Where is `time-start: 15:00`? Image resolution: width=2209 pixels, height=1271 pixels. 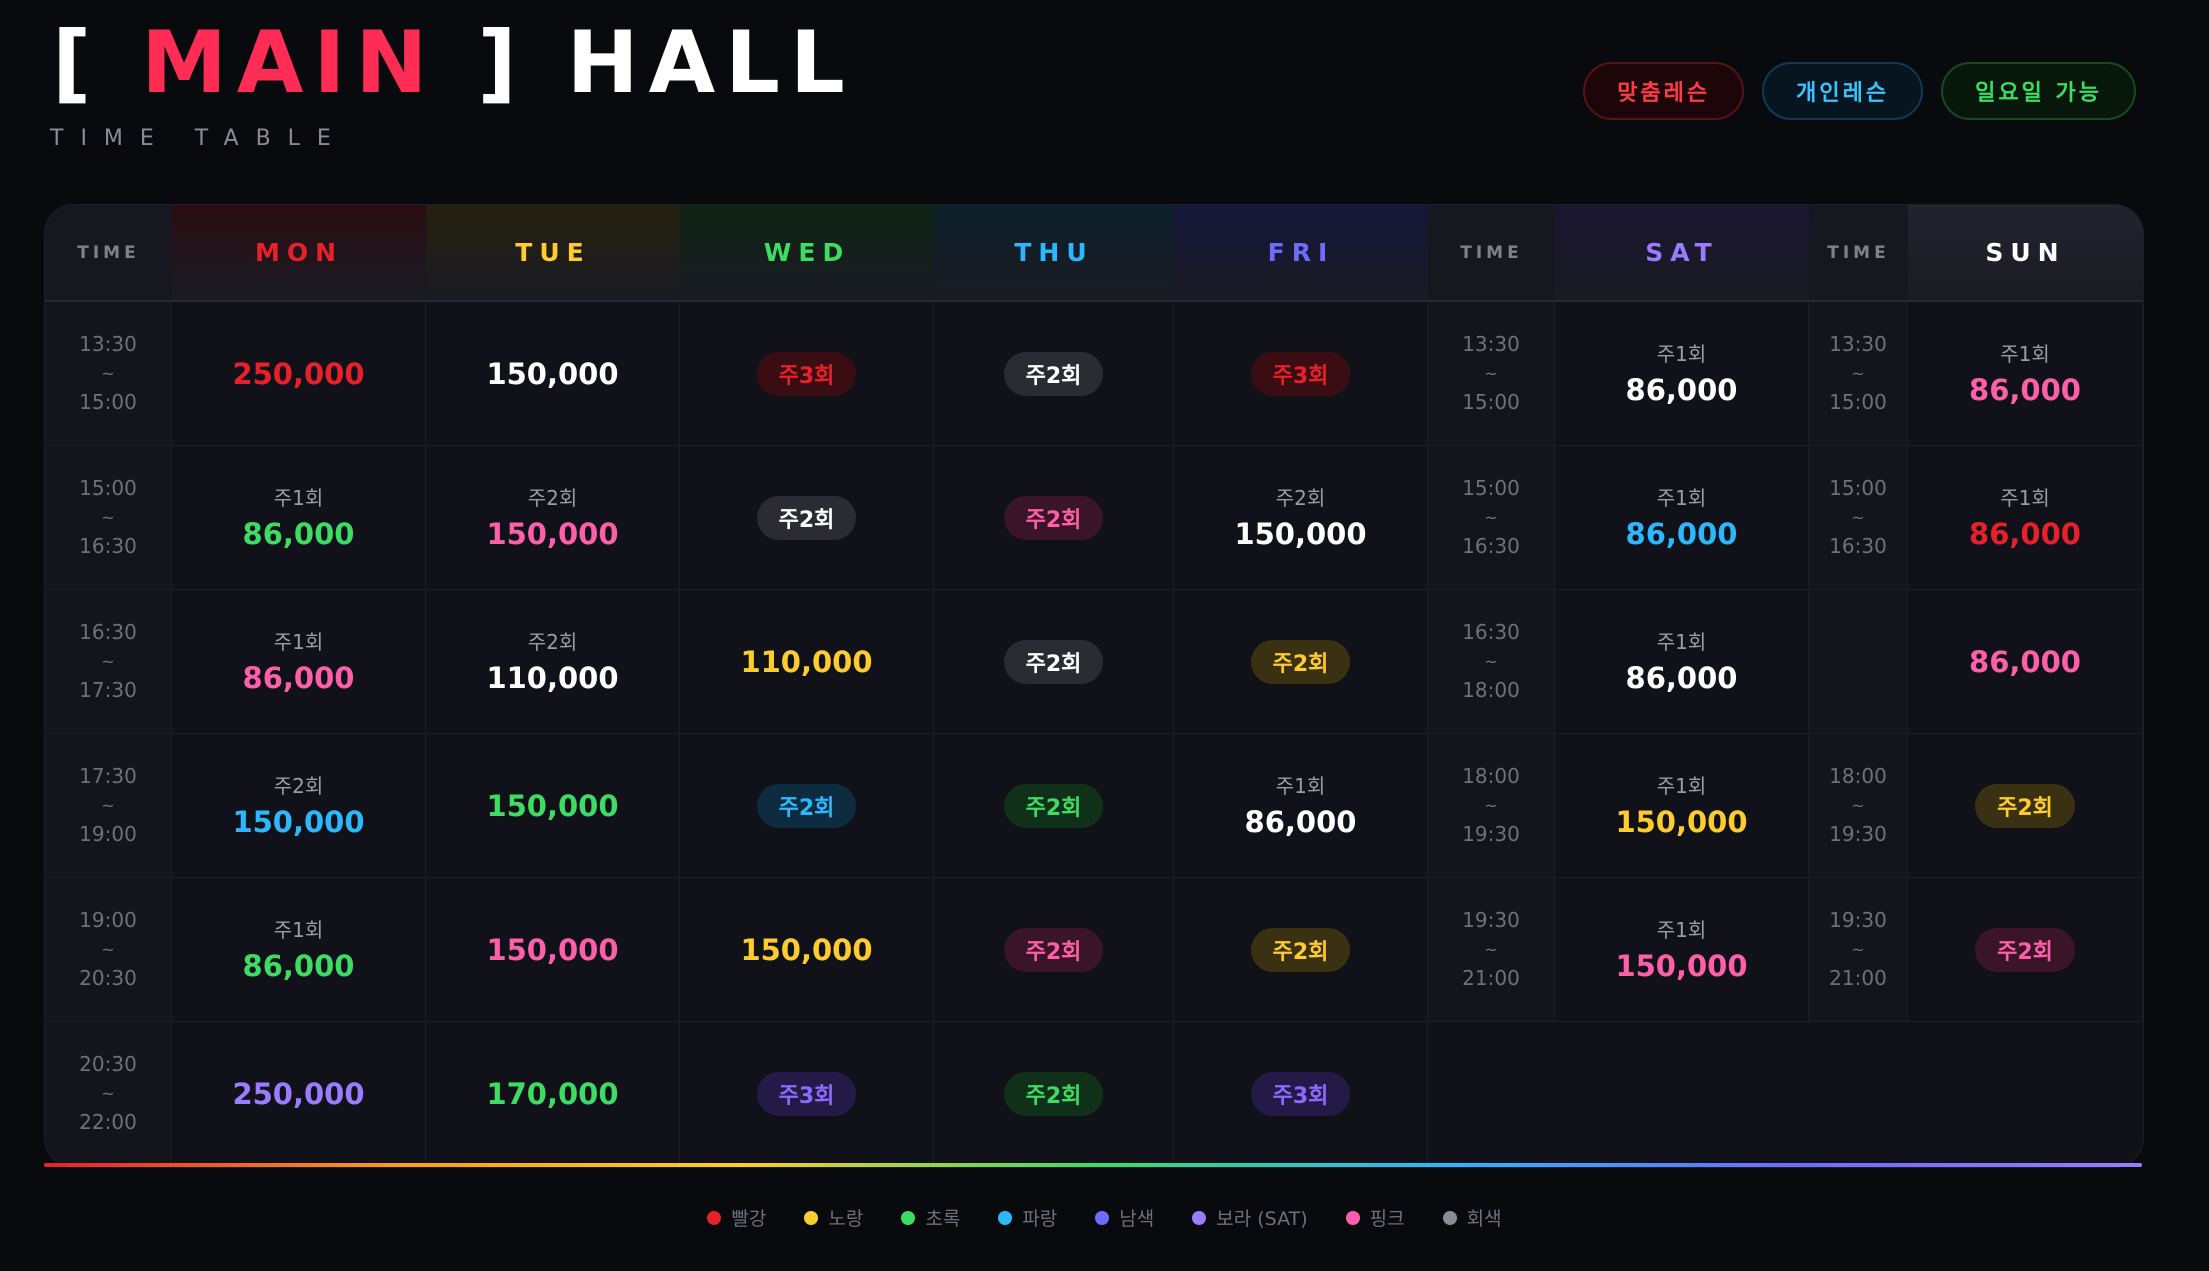 time-start: 15:00 is located at coordinates (108, 488).